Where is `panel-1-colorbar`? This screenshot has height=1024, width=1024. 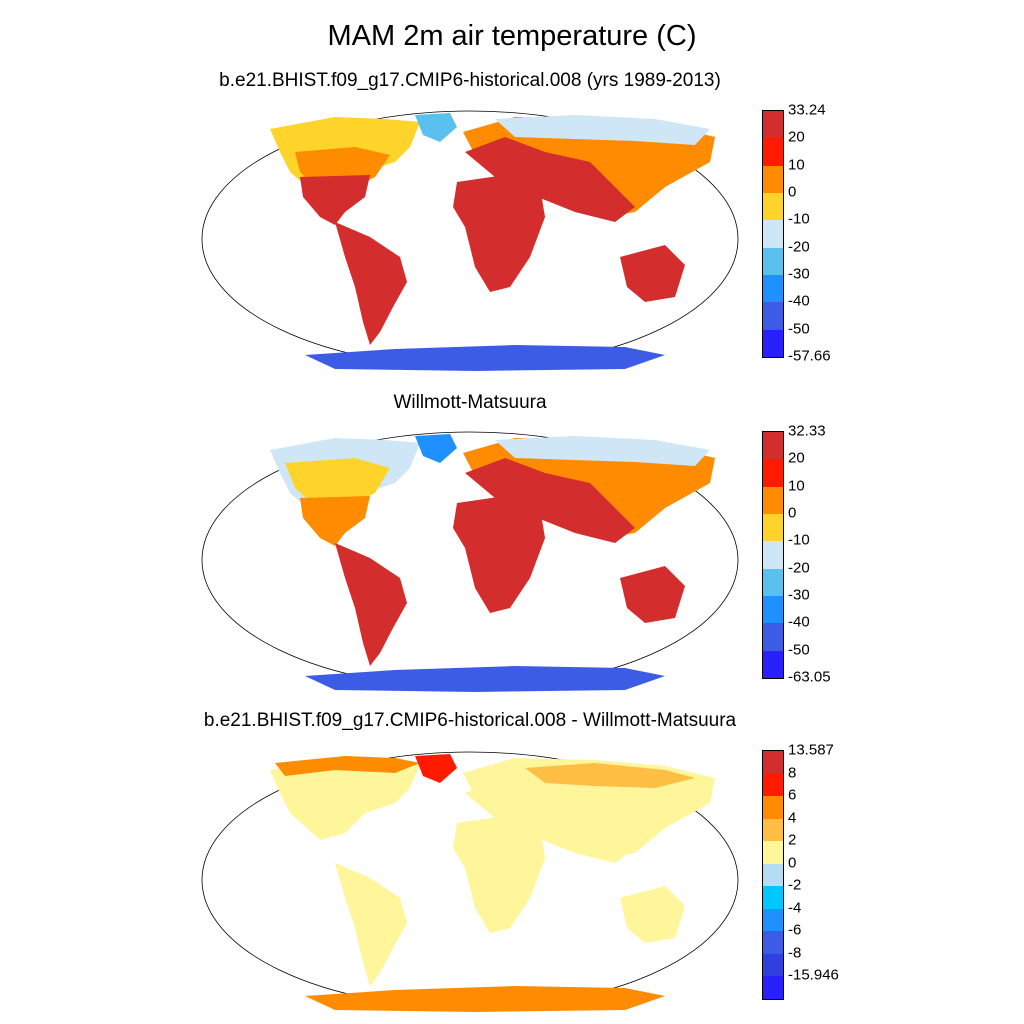
panel-1-colorbar is located at coordinates (773, 234).